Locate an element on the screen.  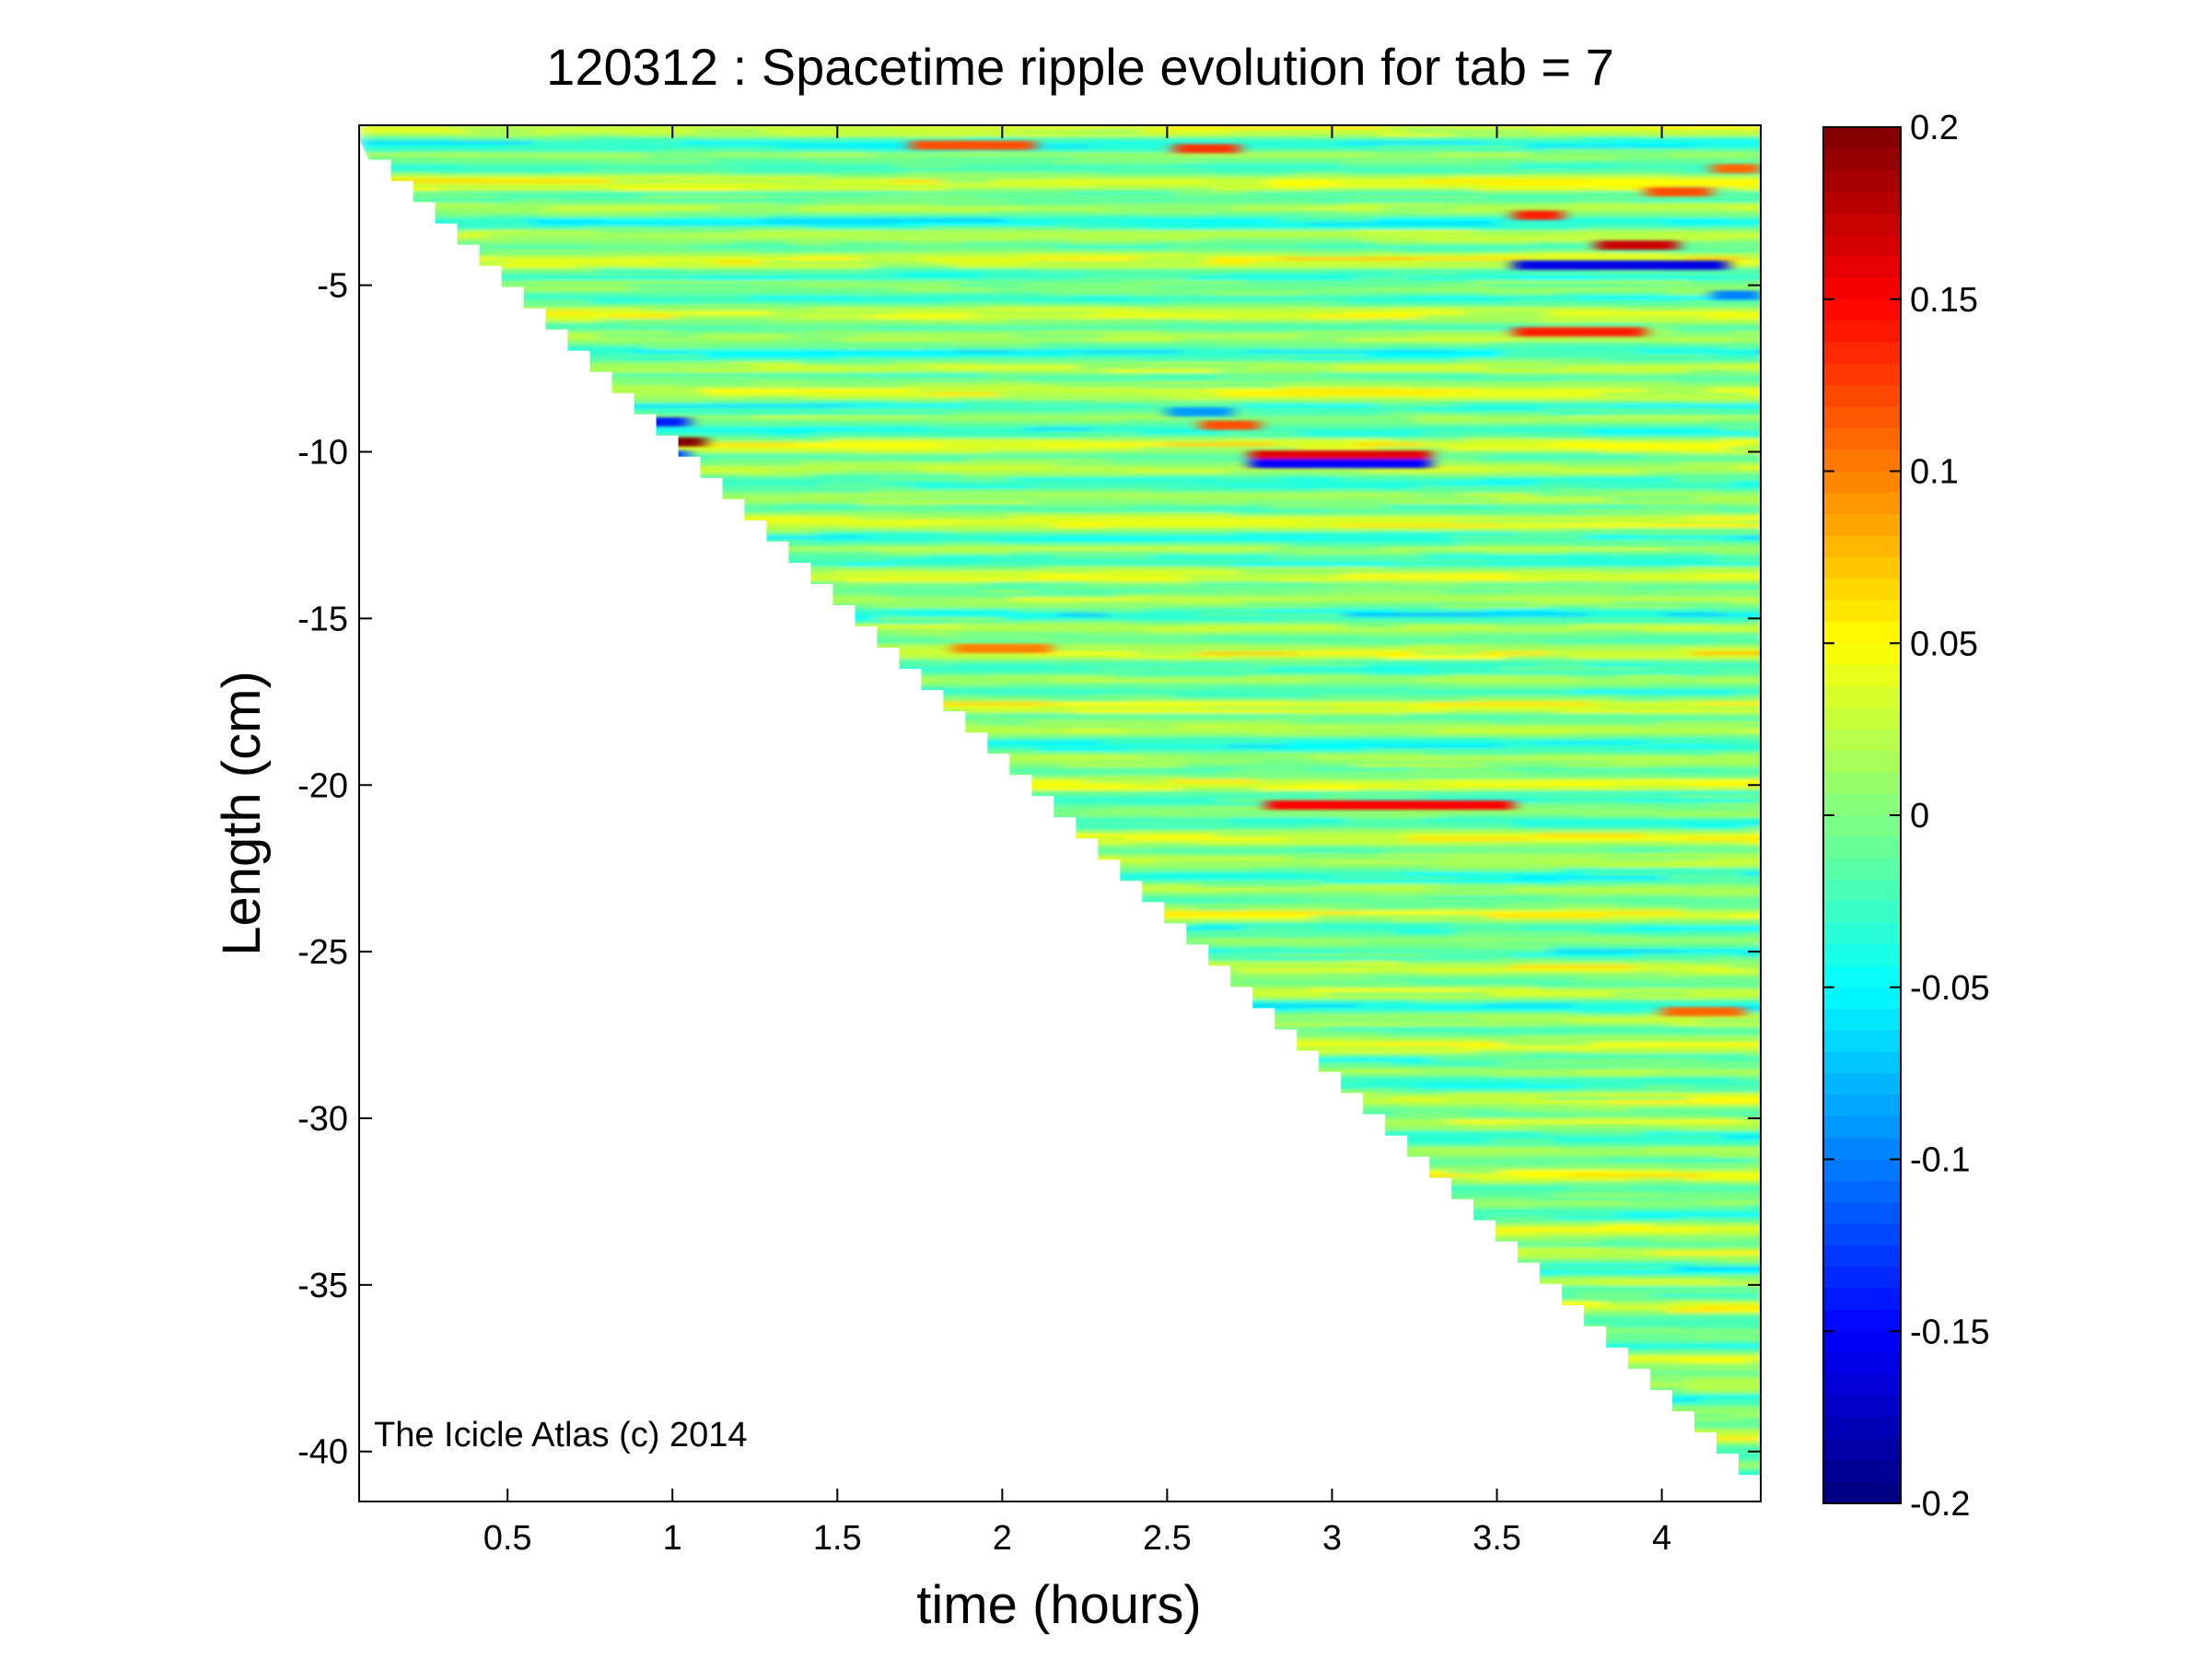
y-tick-label: -5 is located at coordinates (332, 286).